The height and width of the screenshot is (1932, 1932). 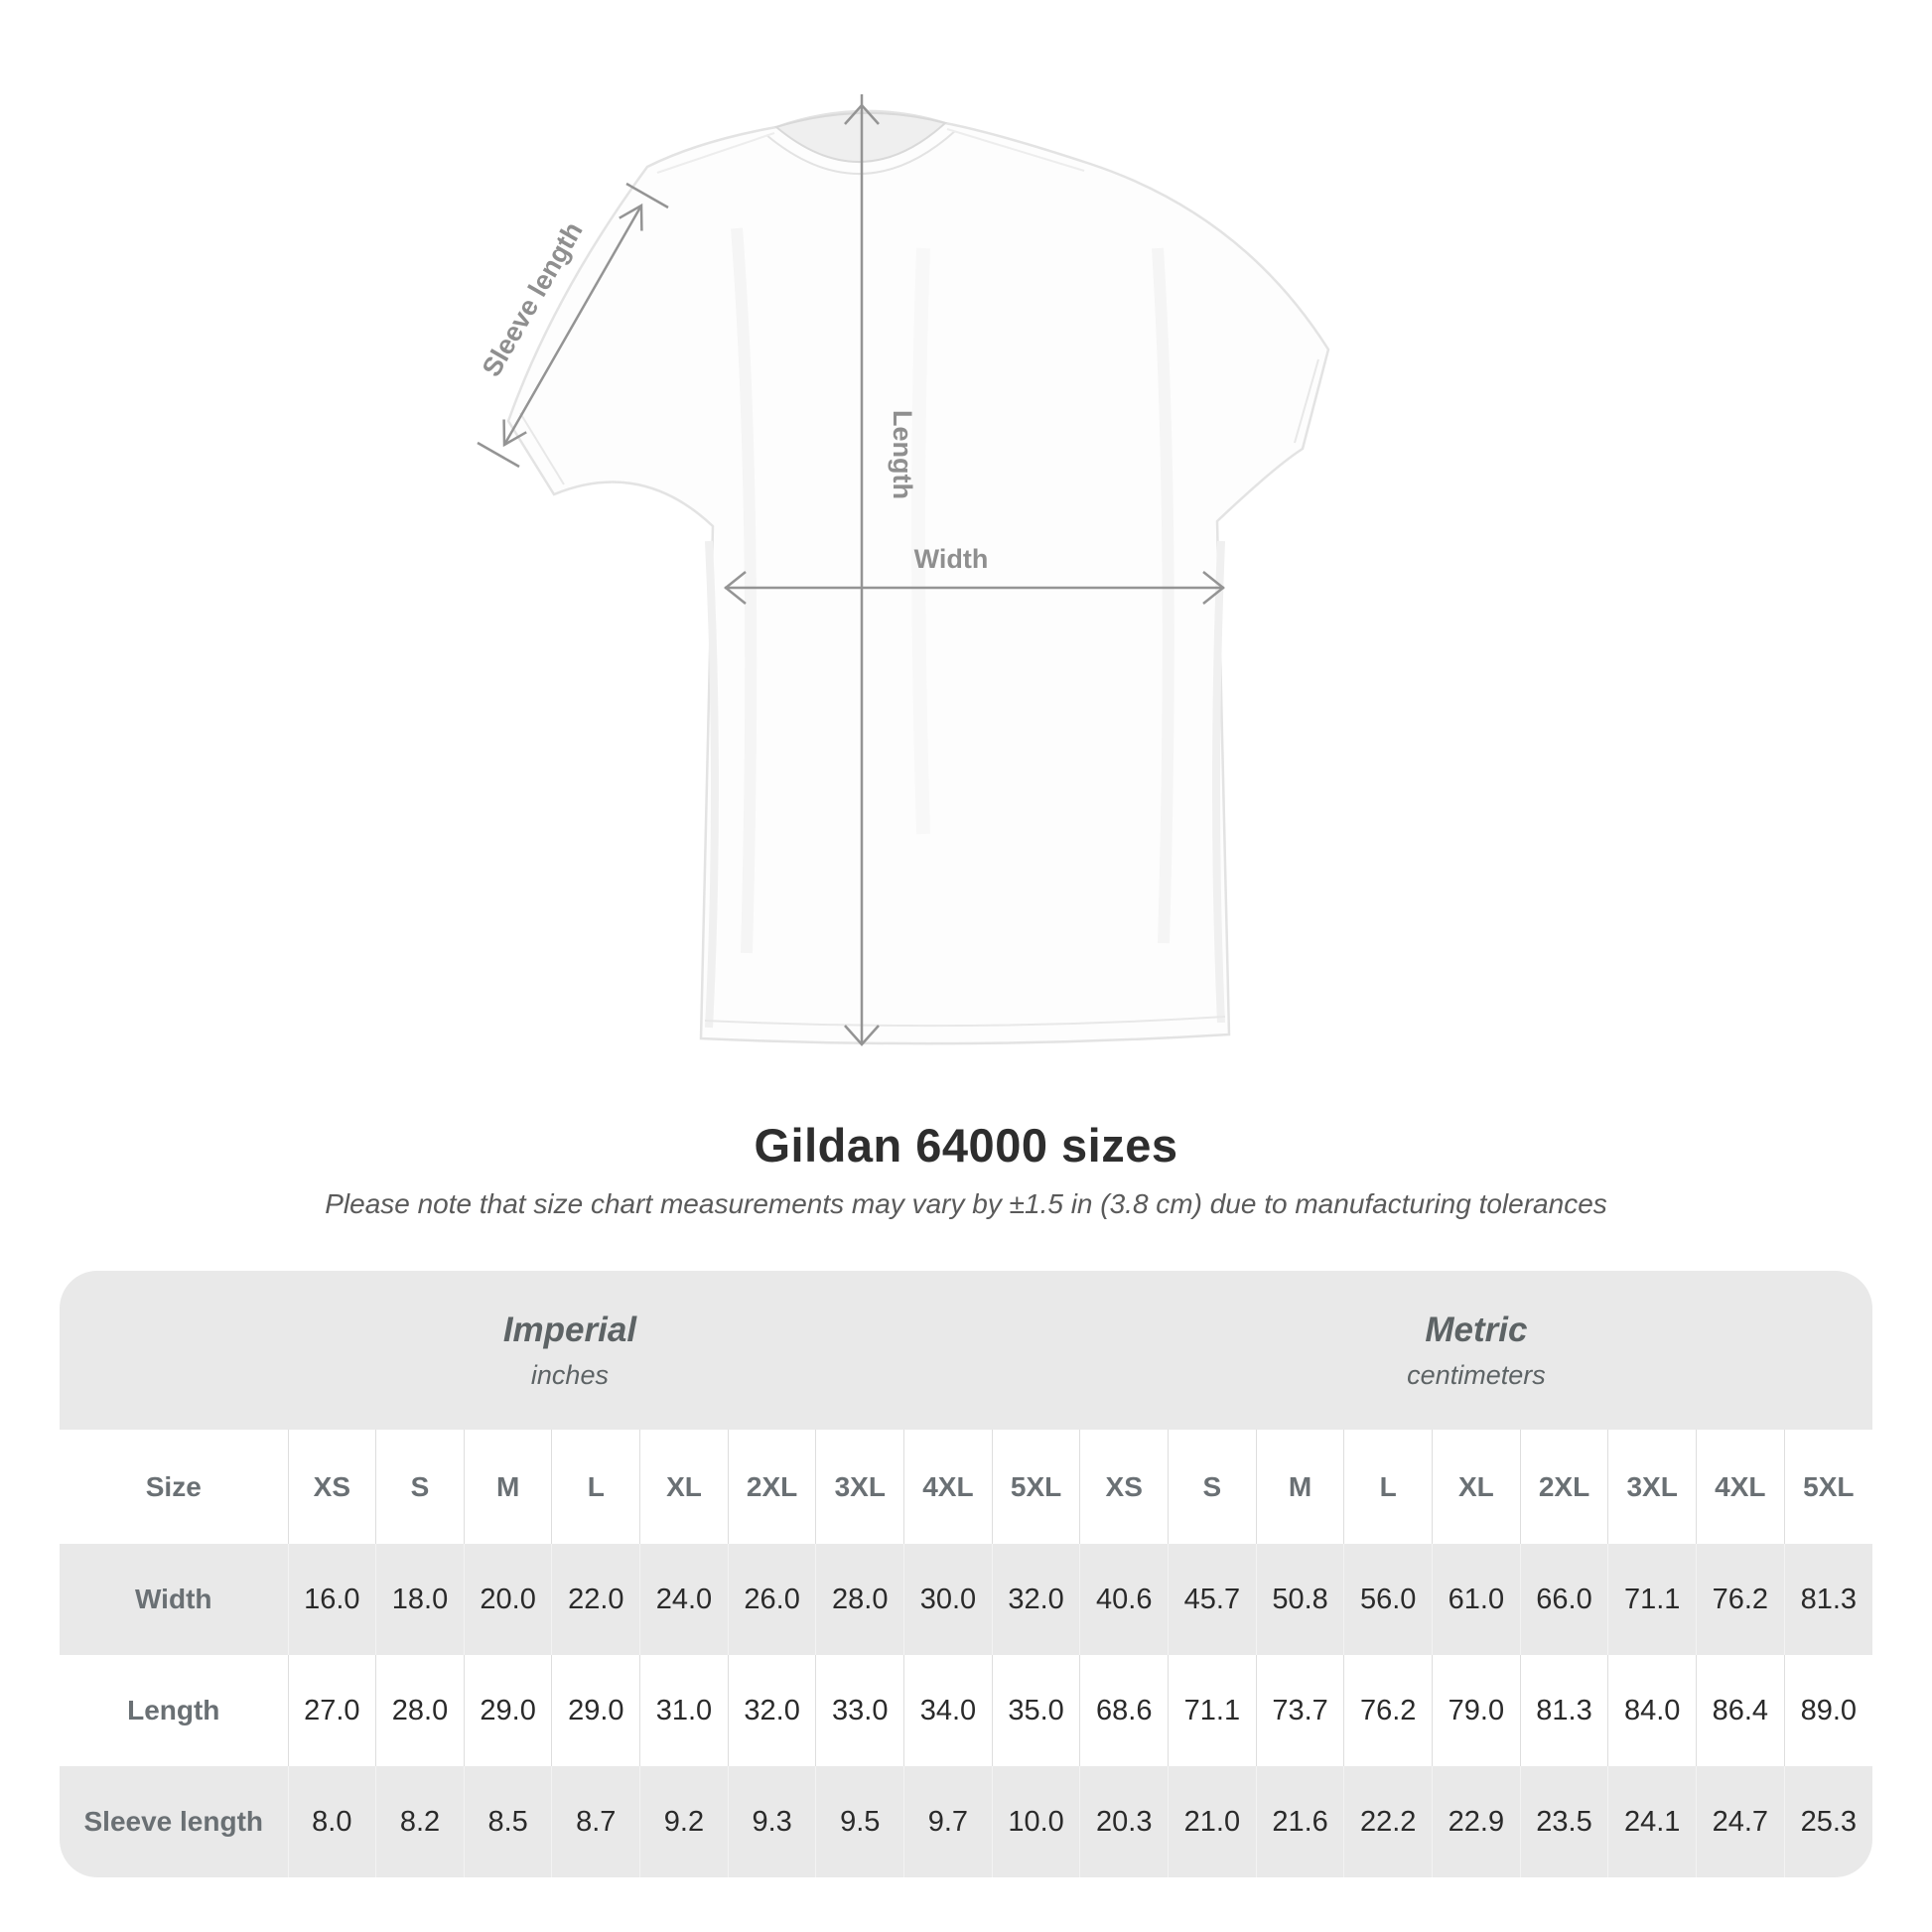 I want to click on measurement-value: 25.3, so click(x=1828, y=1822).